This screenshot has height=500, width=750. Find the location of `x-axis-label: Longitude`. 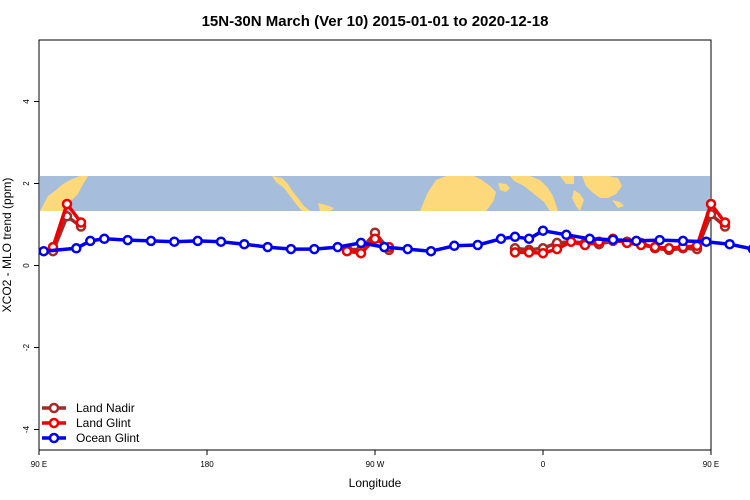

x-axis-label: Longitude is located at coordinates (375, 483).